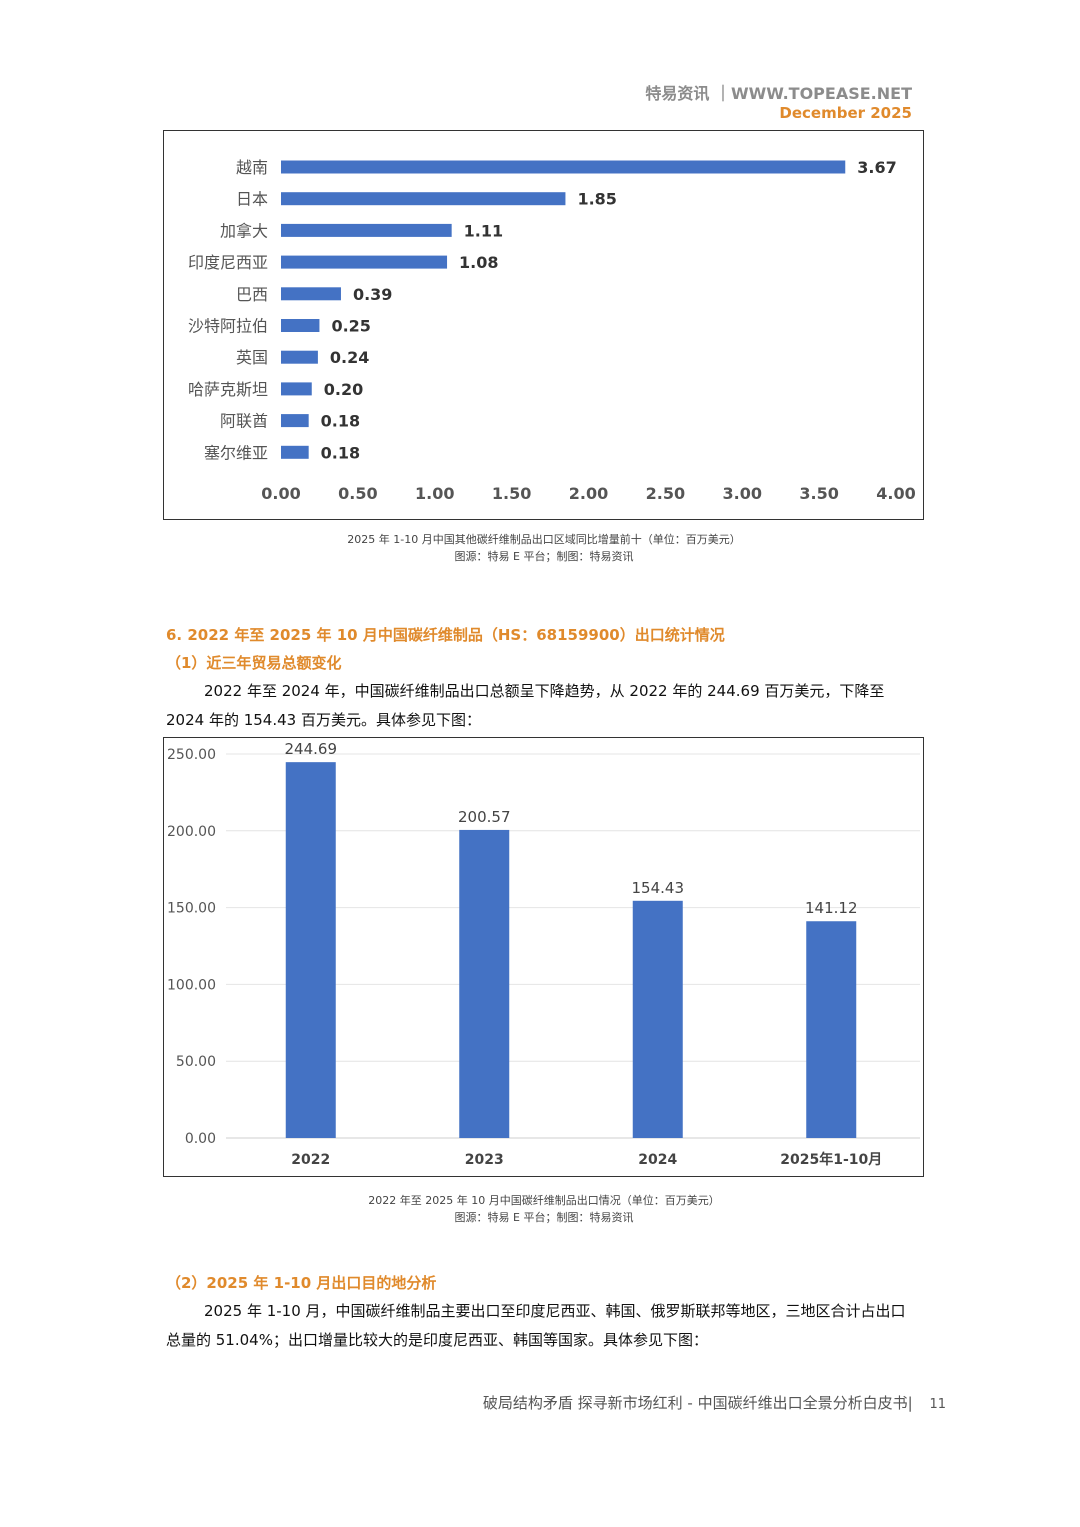 This screenshot has height=1527, width=1080. What do you see at coordinates (831, 908) in the screenshot?
I see `data-label: 141.12` at bounding box center [831, 908].